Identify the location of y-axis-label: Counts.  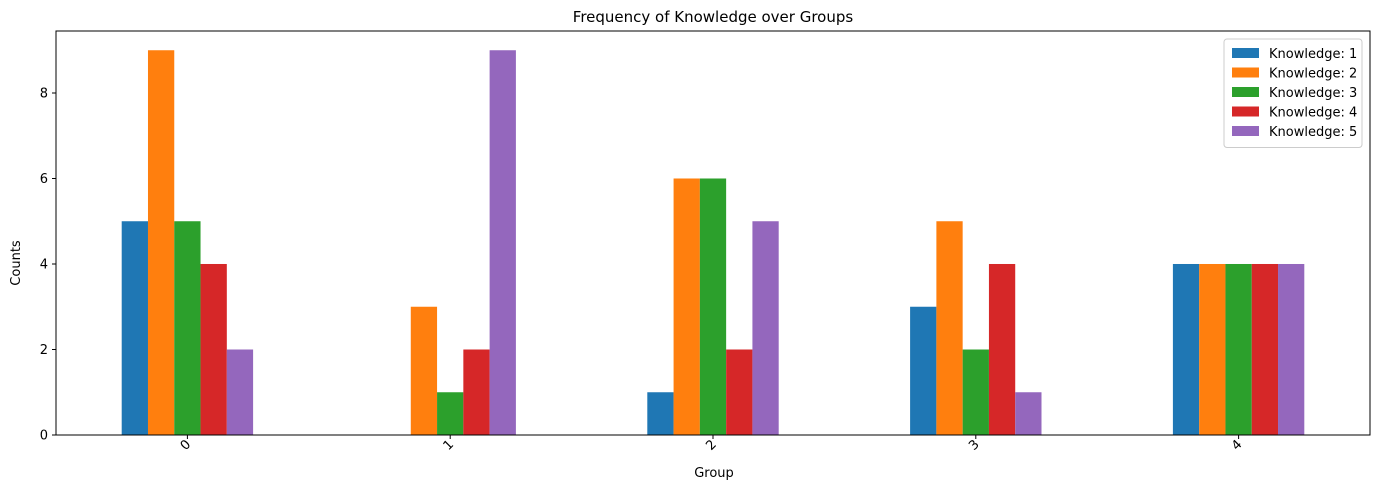
(16, 263).